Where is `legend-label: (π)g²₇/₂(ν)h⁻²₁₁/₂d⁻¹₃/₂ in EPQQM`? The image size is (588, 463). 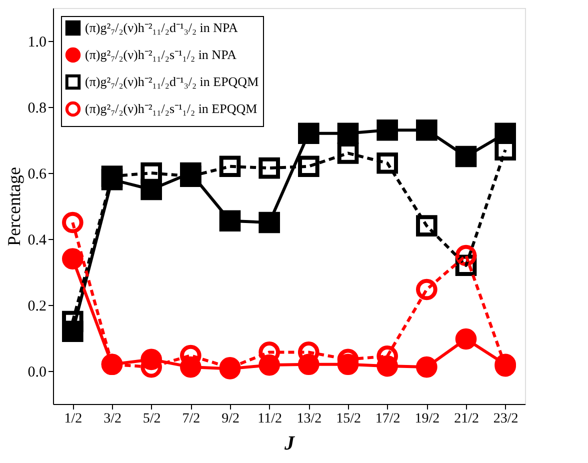 legend-label: (π)g²₇/₂(ν)h⁻²₁₁/₂d⁻¹₃/₂ in EPQQM is located at coordinates (172, 81).